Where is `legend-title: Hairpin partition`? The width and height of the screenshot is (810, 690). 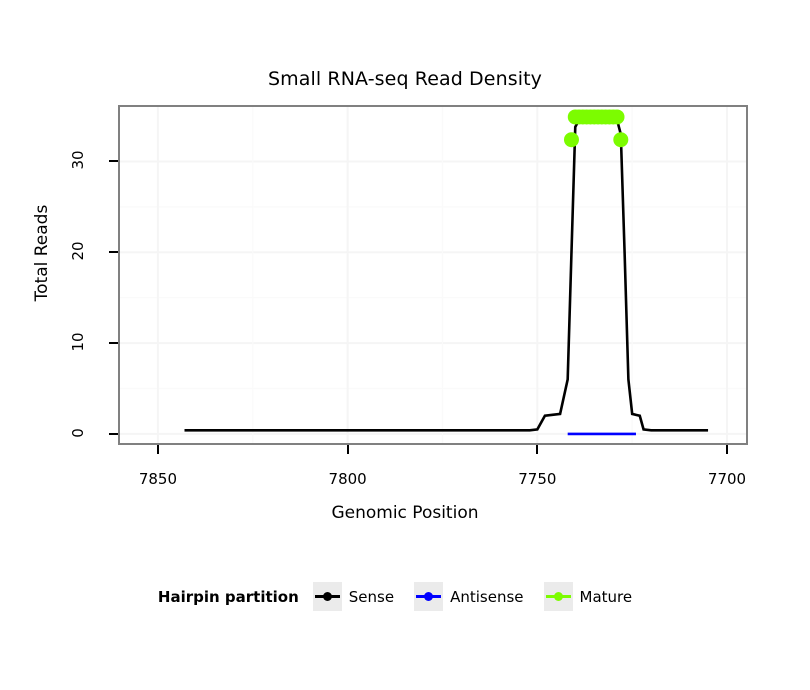 legend-title: Hairpin partition is located at coordinates (228, 596).